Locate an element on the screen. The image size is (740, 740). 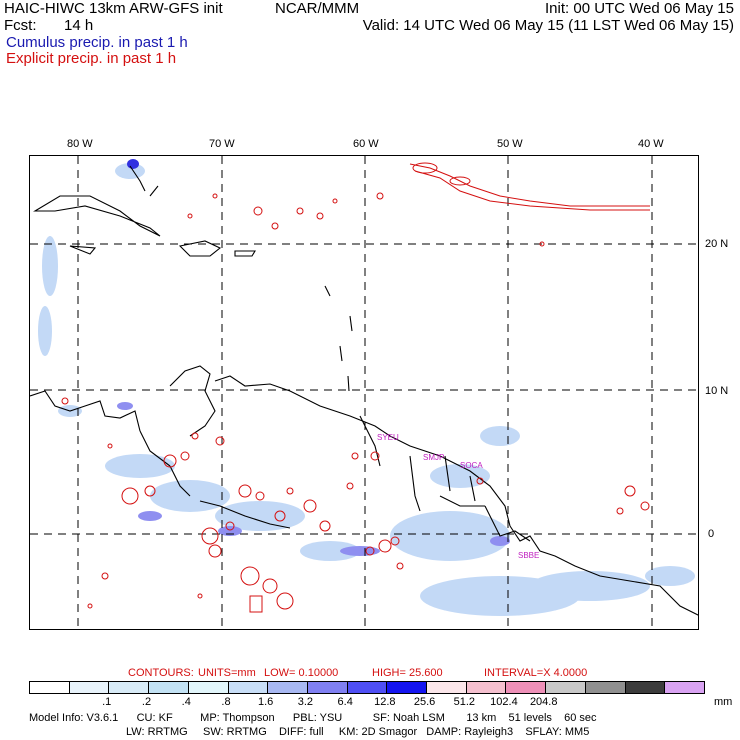
lon-label-40w: 40 W is located at coordinates (651, 144).